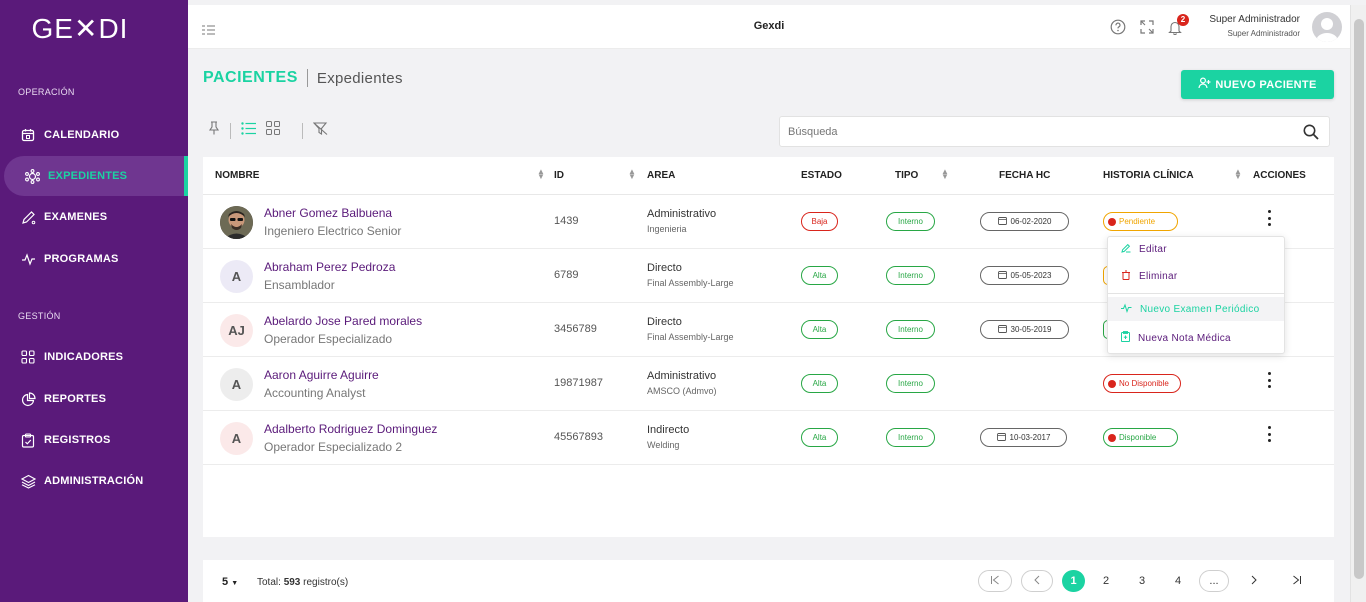 The width and height of the screenshot is (1366, 602). What do you see at coordinates (214, 130) in the screenshot?
I see `pin-icon` at bounding box center [214, 130].